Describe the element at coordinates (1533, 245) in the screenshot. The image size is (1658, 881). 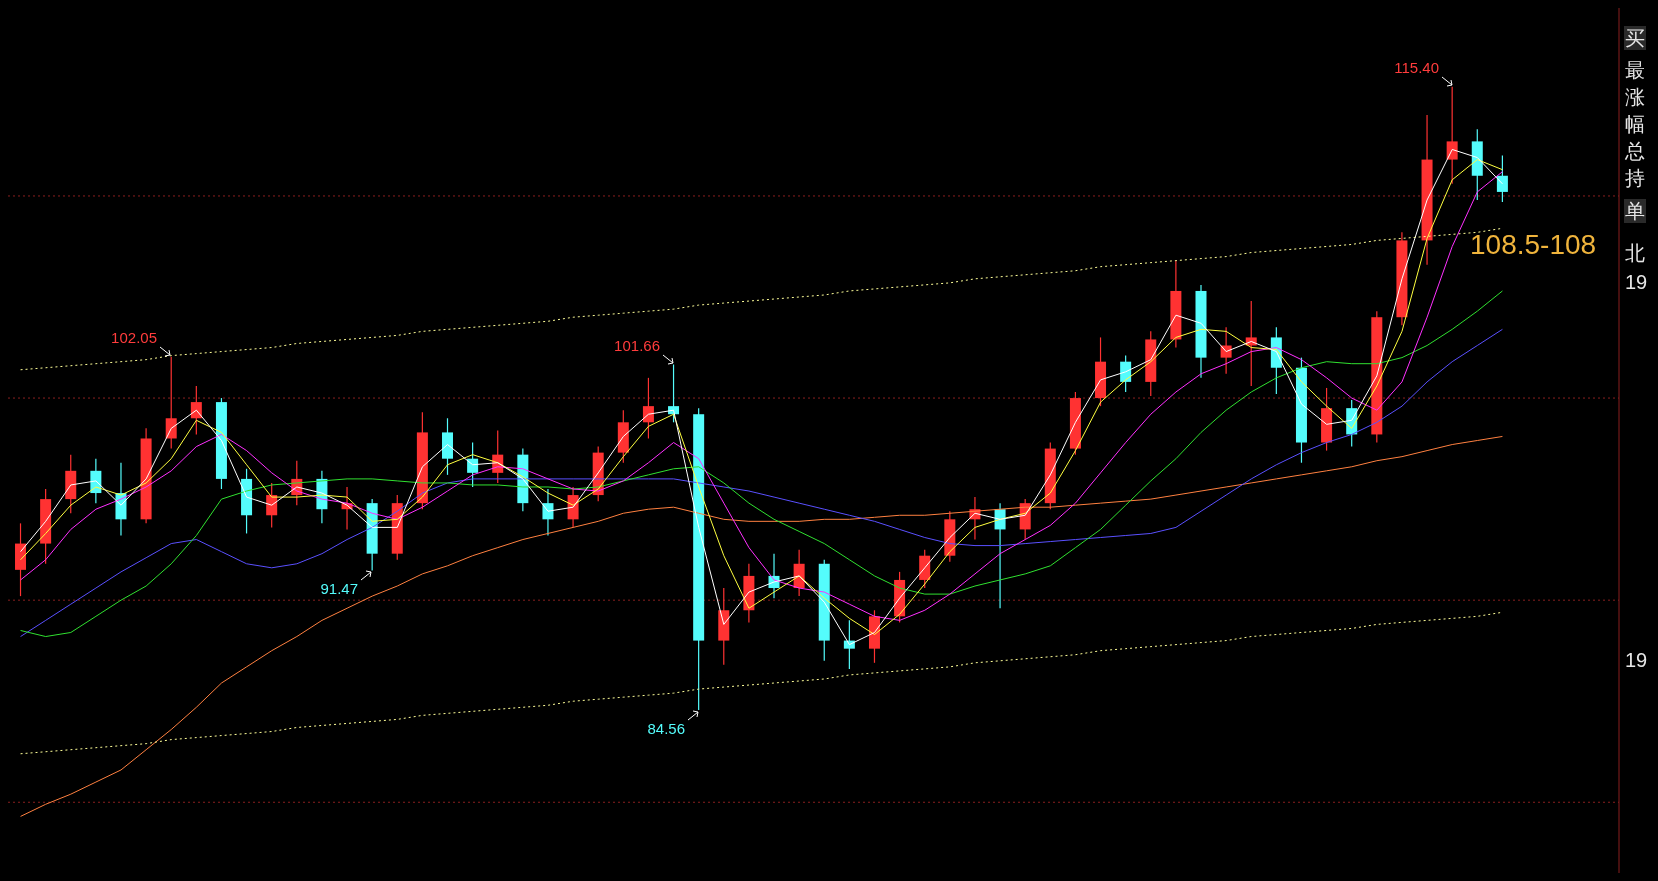
I see `annotation: 108.5-108` at that location.